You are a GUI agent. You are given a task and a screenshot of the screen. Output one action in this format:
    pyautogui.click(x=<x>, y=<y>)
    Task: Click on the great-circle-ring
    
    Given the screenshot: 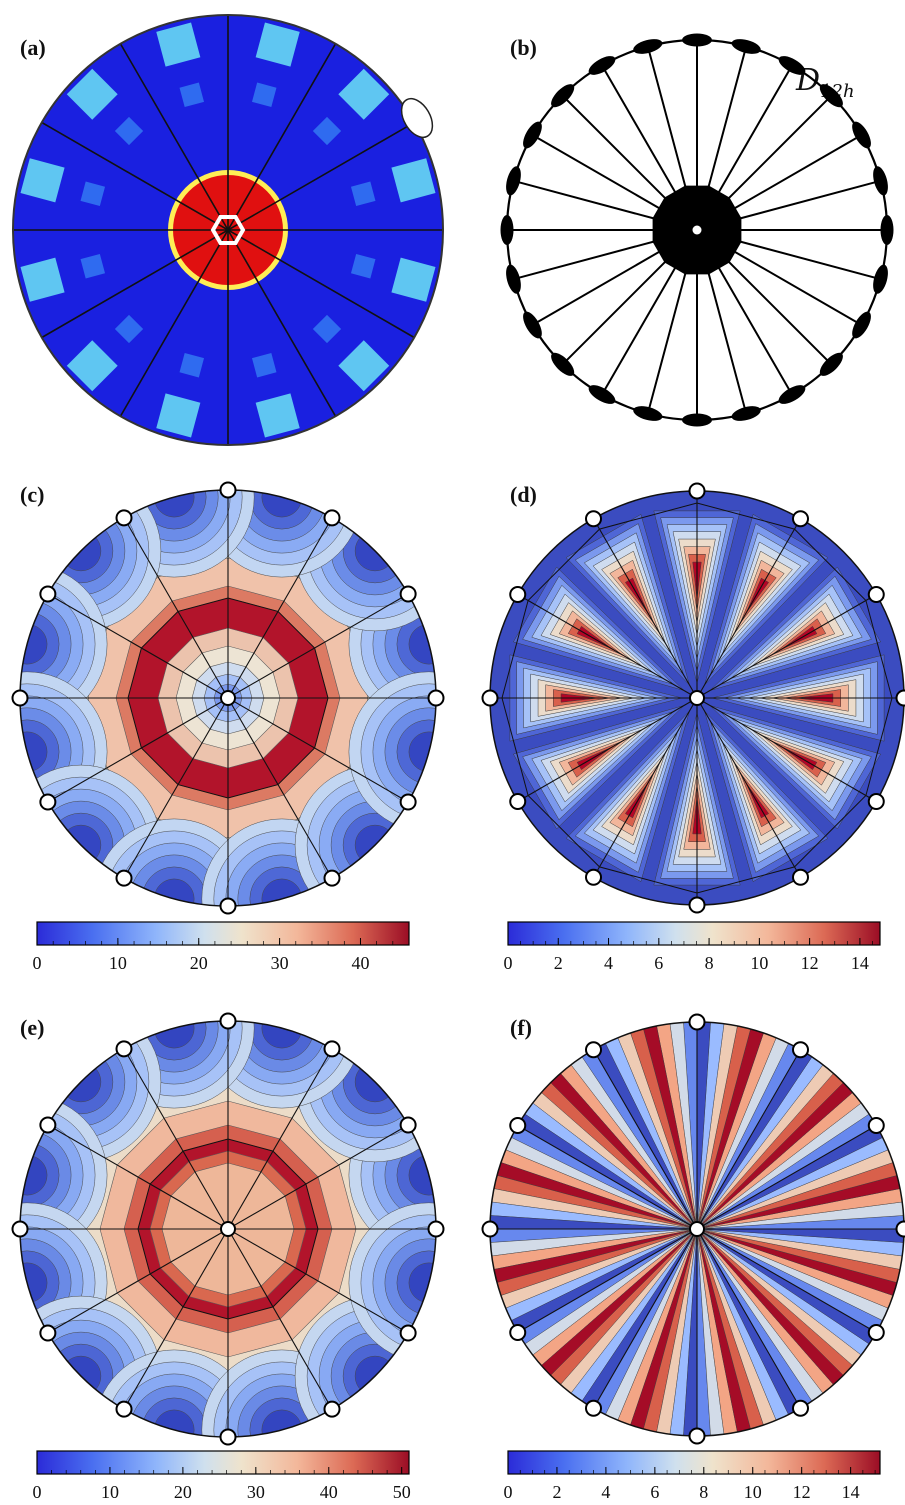 What is the action you would take?
    pyautogui.click(x=228, y=1229)
    